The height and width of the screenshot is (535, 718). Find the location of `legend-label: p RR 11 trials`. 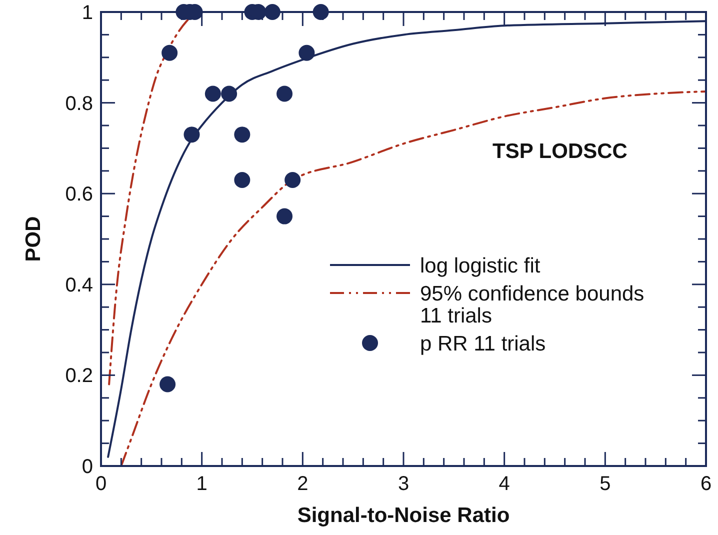

legend-label: p RR 11 trials is located at coordinates (483, 344).